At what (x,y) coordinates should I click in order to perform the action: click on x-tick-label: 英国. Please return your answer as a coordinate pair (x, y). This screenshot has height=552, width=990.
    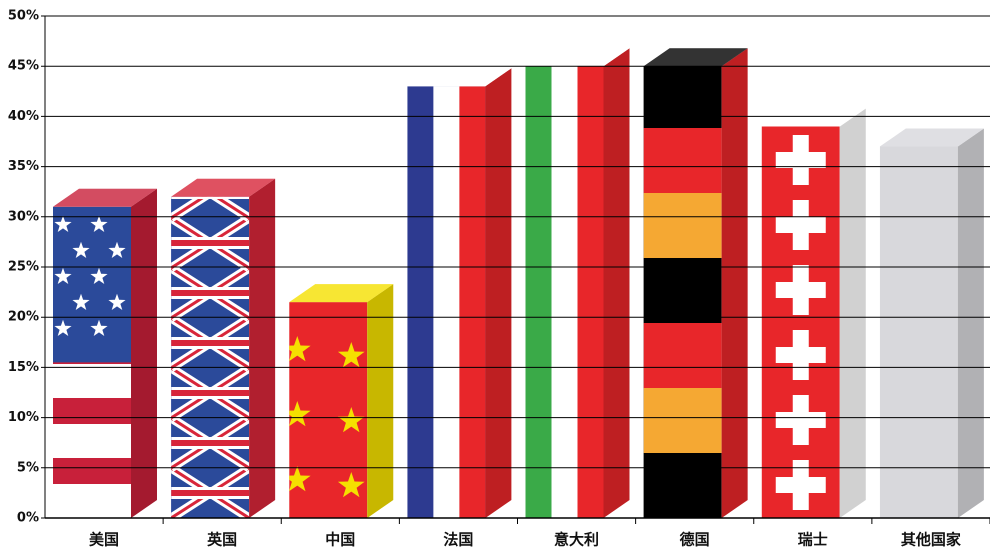
    Looking at the image, I should click on (222, 540).